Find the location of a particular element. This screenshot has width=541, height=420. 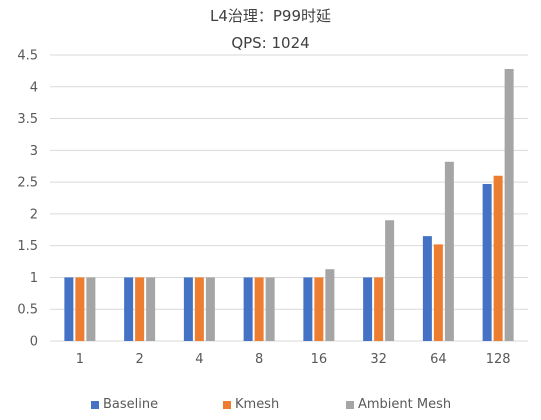

legend-item-baseline: Baseline is located at coordinates (124, 404).